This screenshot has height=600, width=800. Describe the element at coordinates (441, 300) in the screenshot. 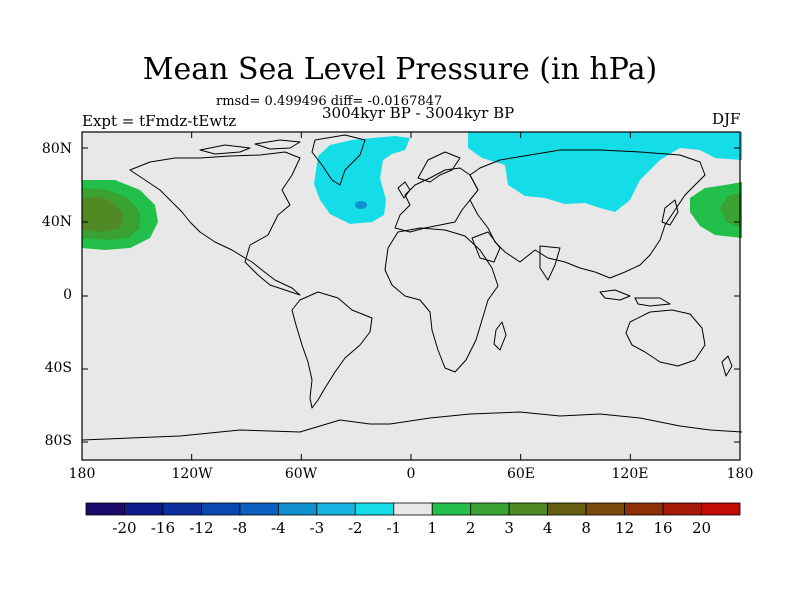

I see `africa-coast` at that location.